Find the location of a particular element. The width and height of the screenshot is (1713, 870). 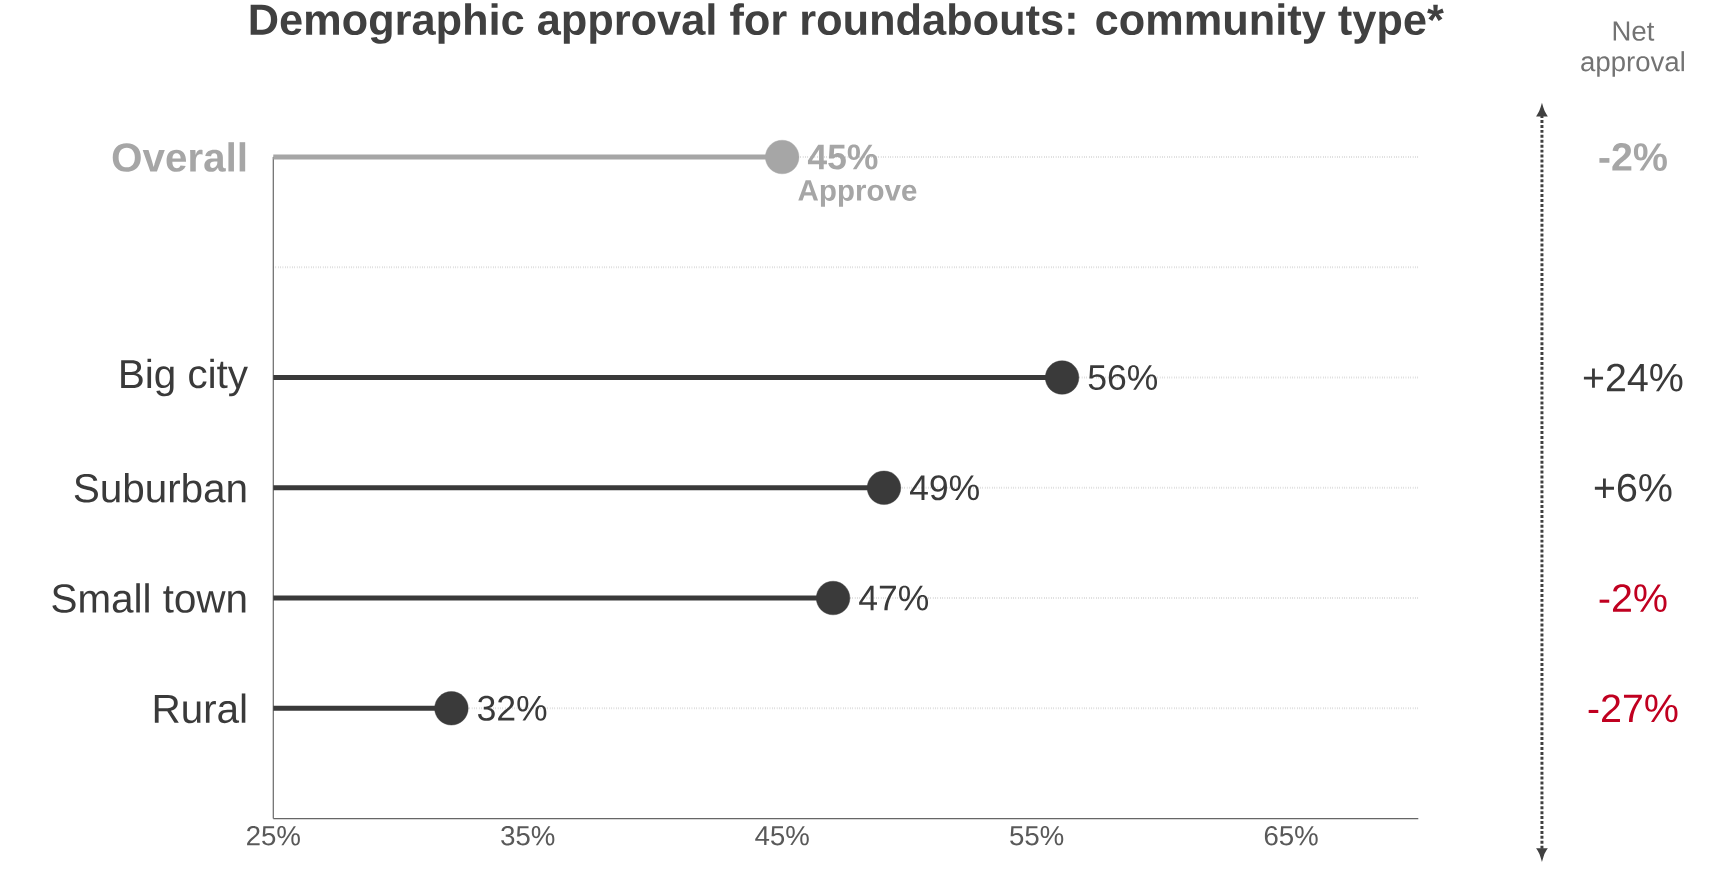

data-label: 32% is located at coordinates (512, 708).